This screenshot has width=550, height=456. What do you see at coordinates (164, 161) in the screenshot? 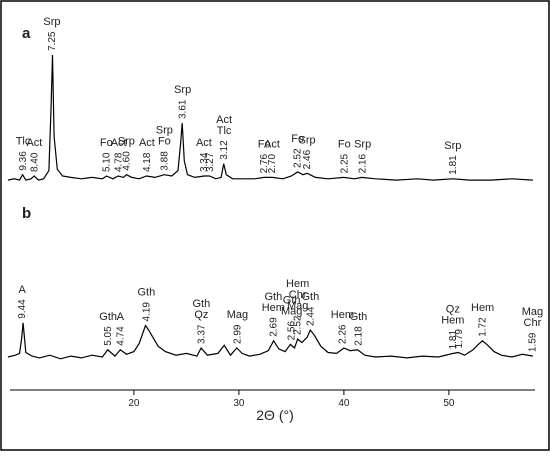
I see `d-spacing-label: 3.88` at bounding box center [164, 161].